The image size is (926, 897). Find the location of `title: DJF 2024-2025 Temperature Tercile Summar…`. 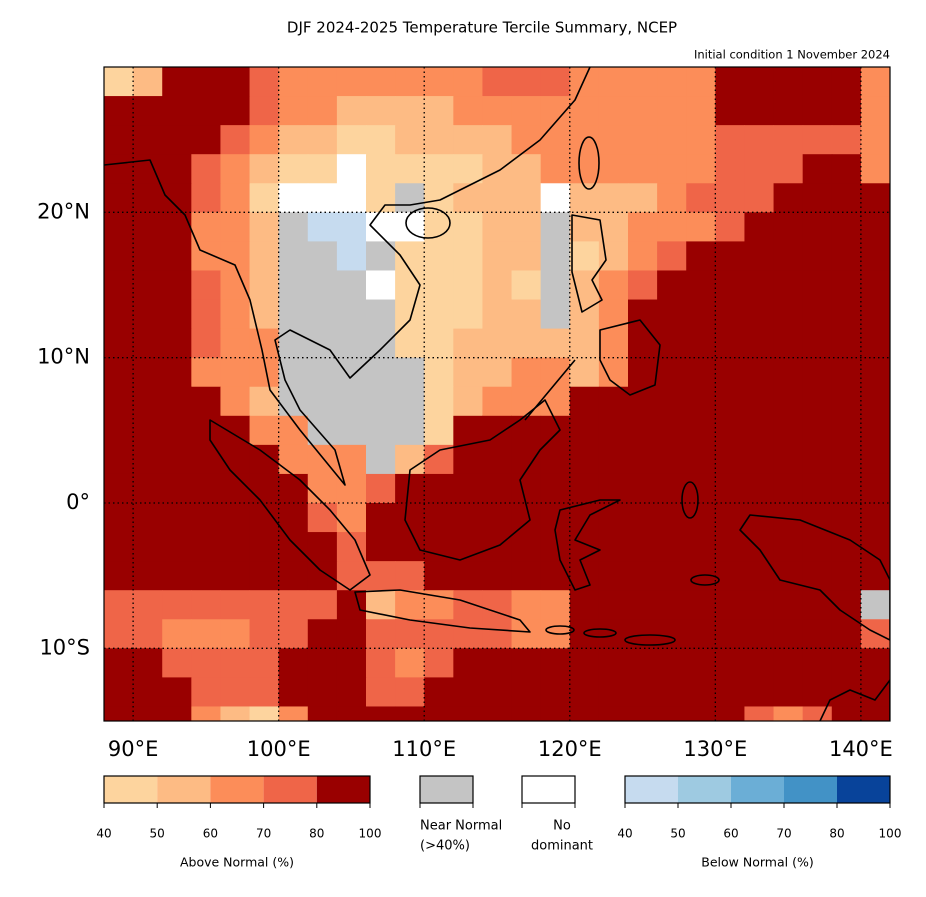

title: DJF 2024-2025 Temperature Tercile Summar… is located at coordinates (482, 28).